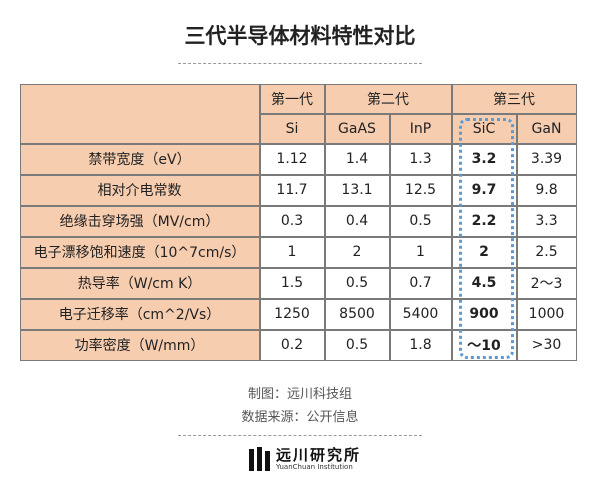 This screenshot has width=600, height=489. I want to click on value-cell: 1.4, so click(357, 159).